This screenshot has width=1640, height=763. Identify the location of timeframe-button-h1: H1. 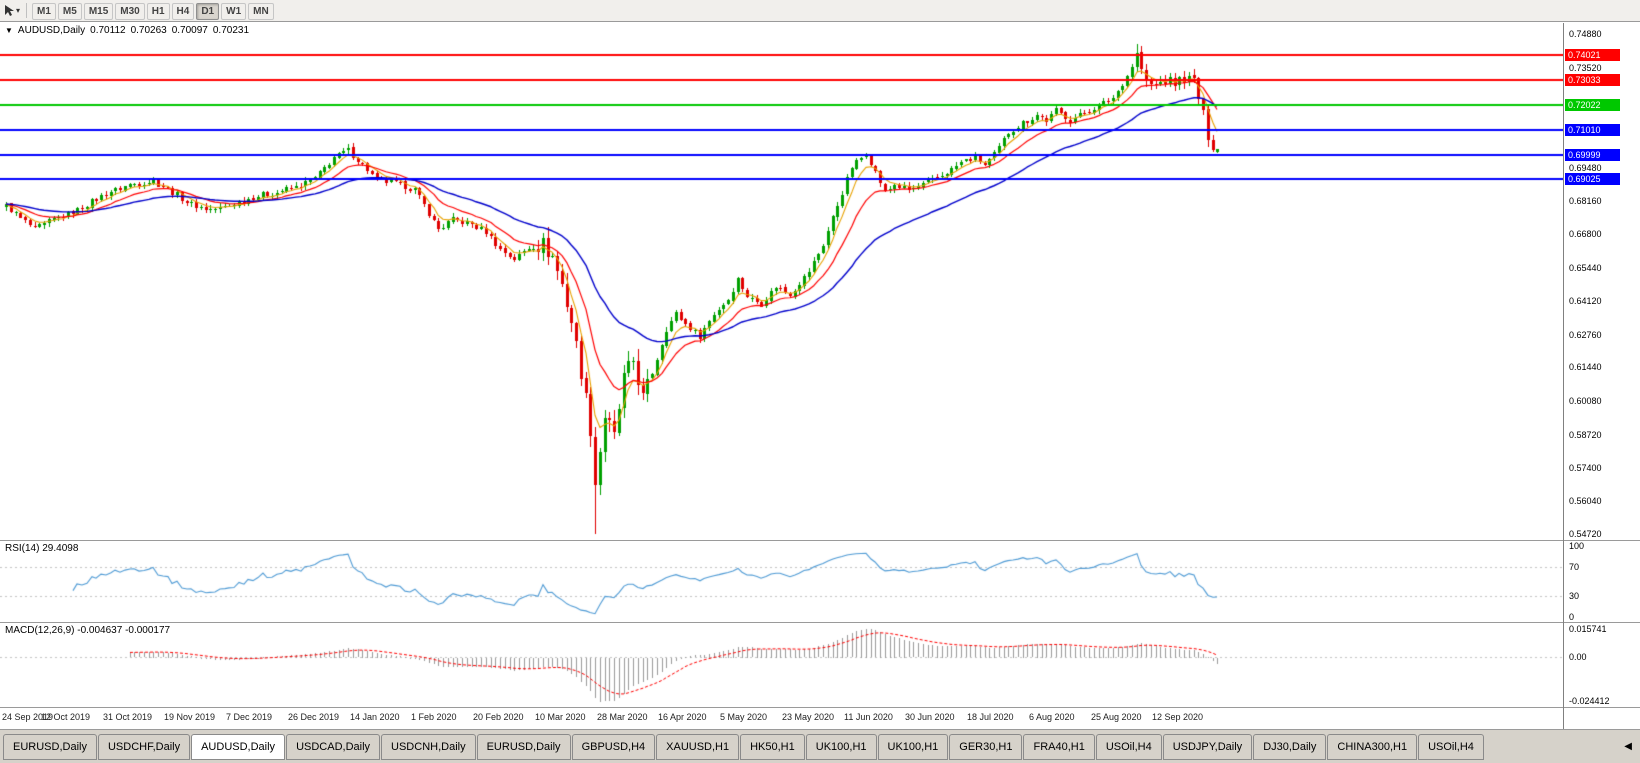
(158, 11).